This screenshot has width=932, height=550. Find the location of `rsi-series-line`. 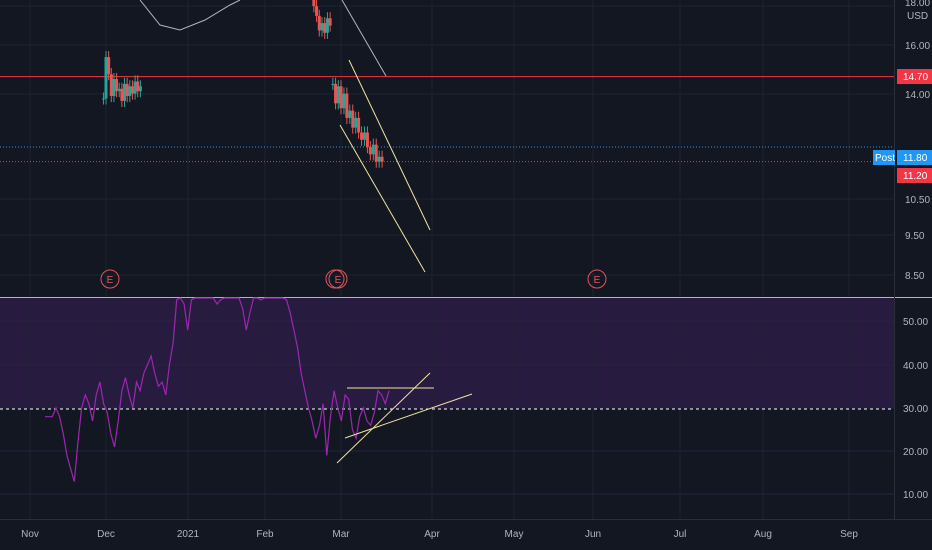

rsi-series-line is located at coordinates (217, 389).